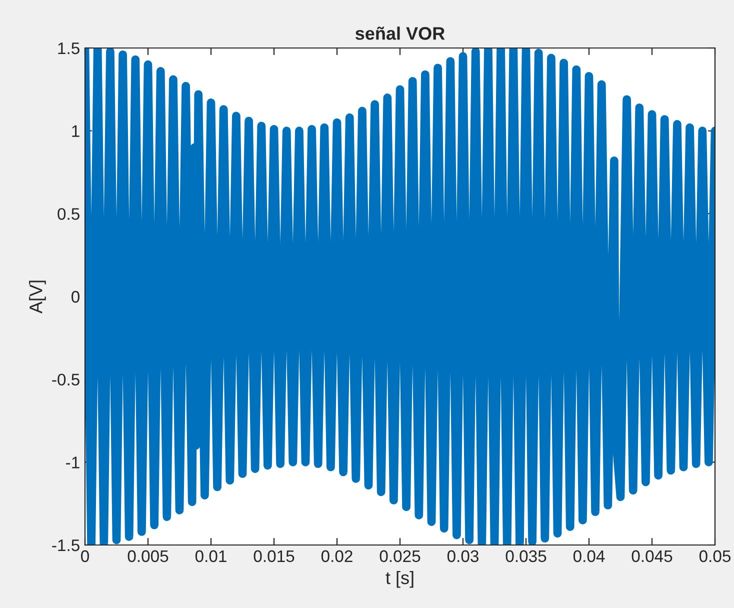  What do you see at coordinates (37, 297) in the screenshot?
I see `y-axis-title: A[V]` at bounding box center [37, 297].